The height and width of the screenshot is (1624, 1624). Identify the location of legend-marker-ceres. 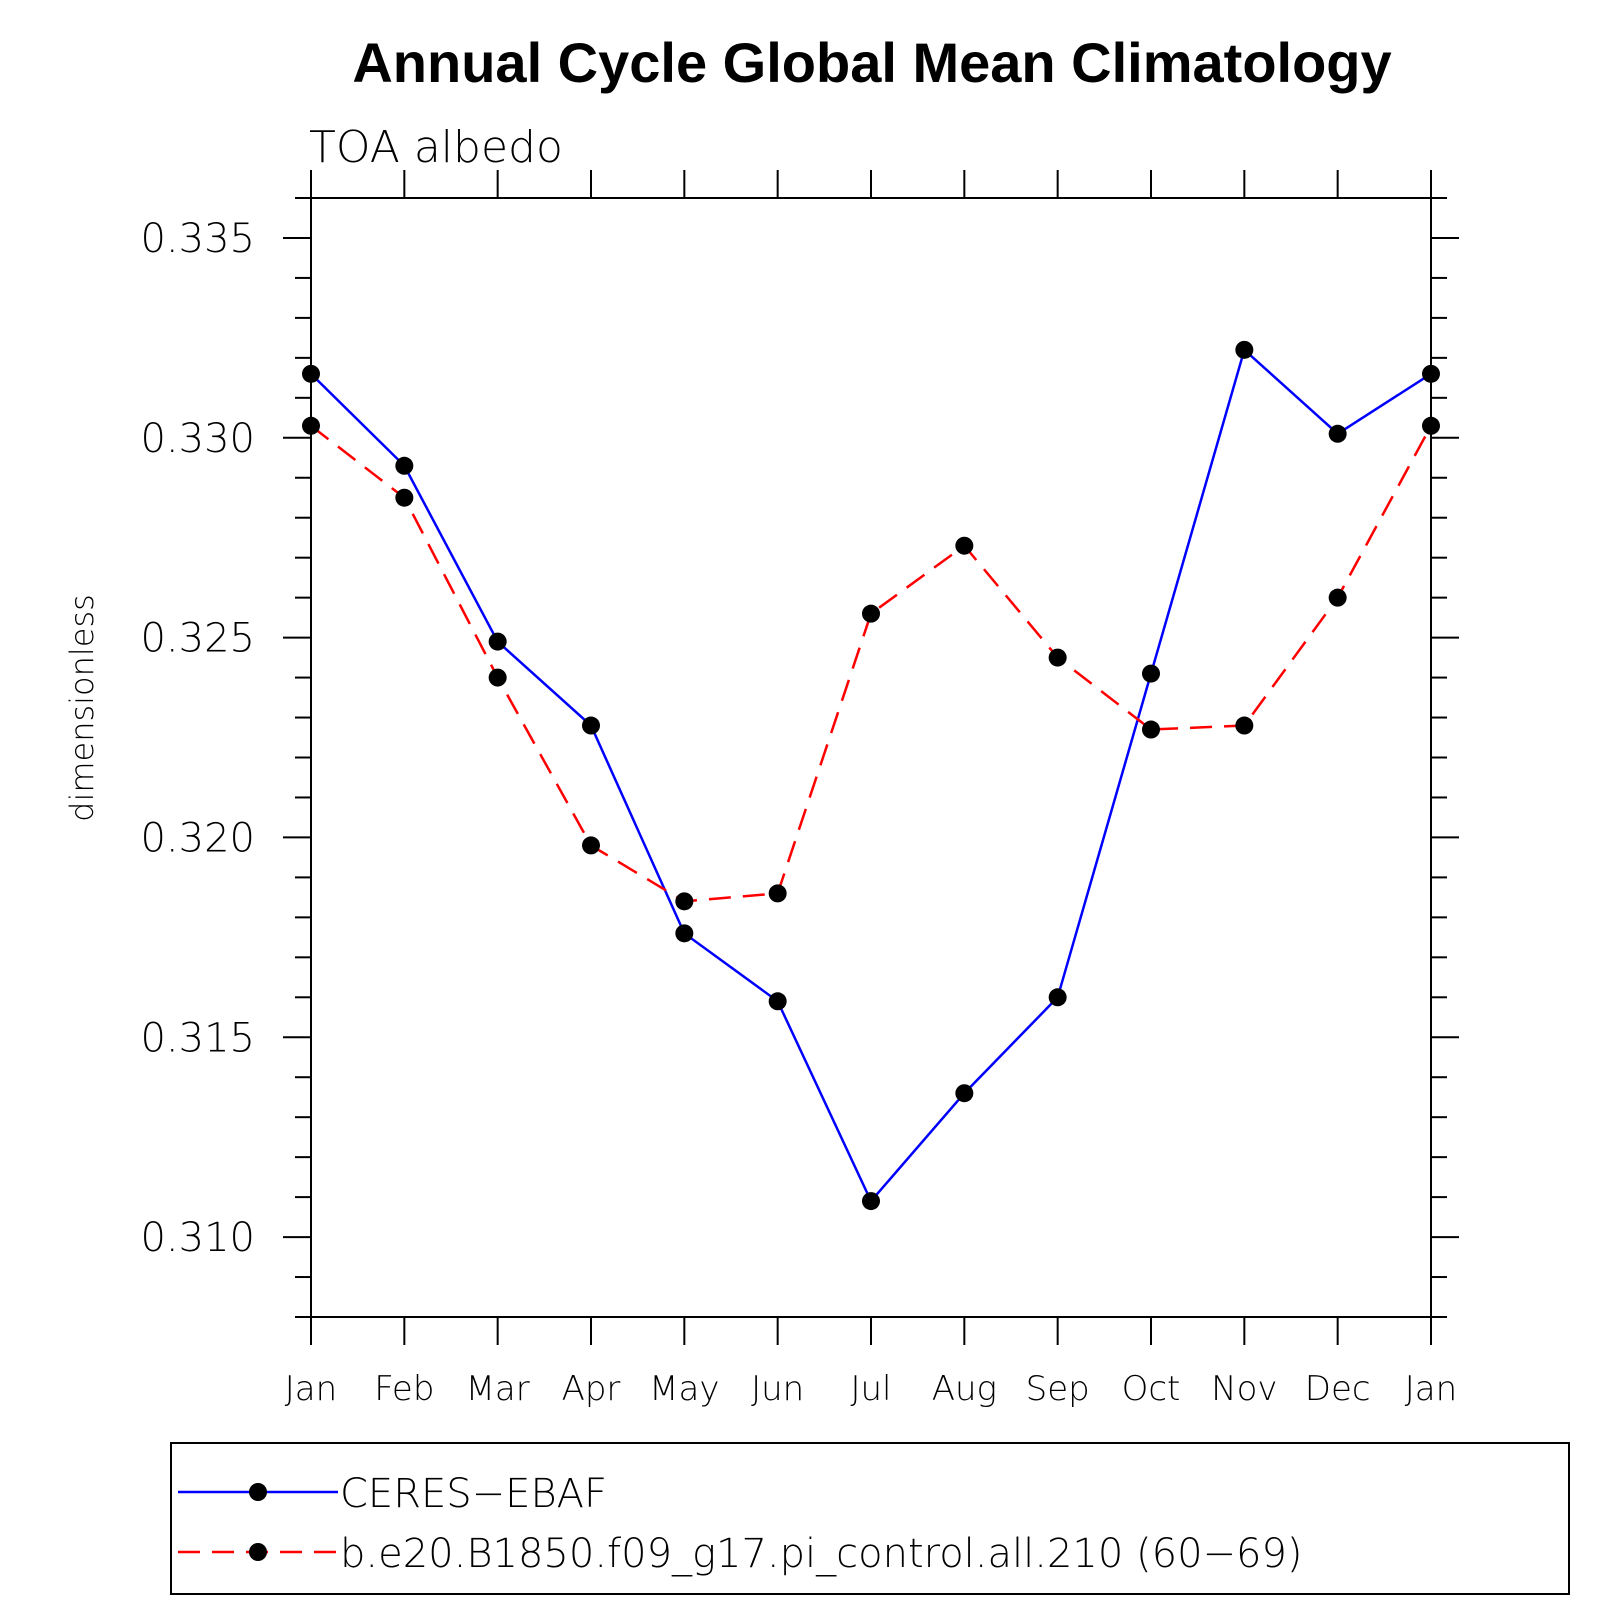
(258, 1492).